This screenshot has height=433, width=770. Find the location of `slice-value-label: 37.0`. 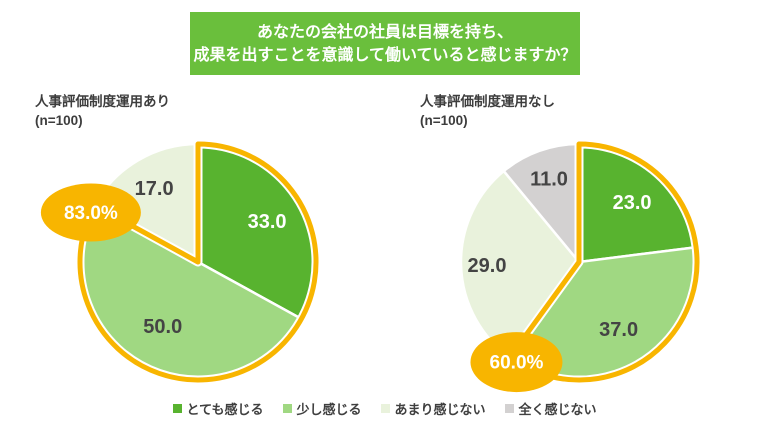

slice-value-label: 37.0 is located at coordinates (618, 330).